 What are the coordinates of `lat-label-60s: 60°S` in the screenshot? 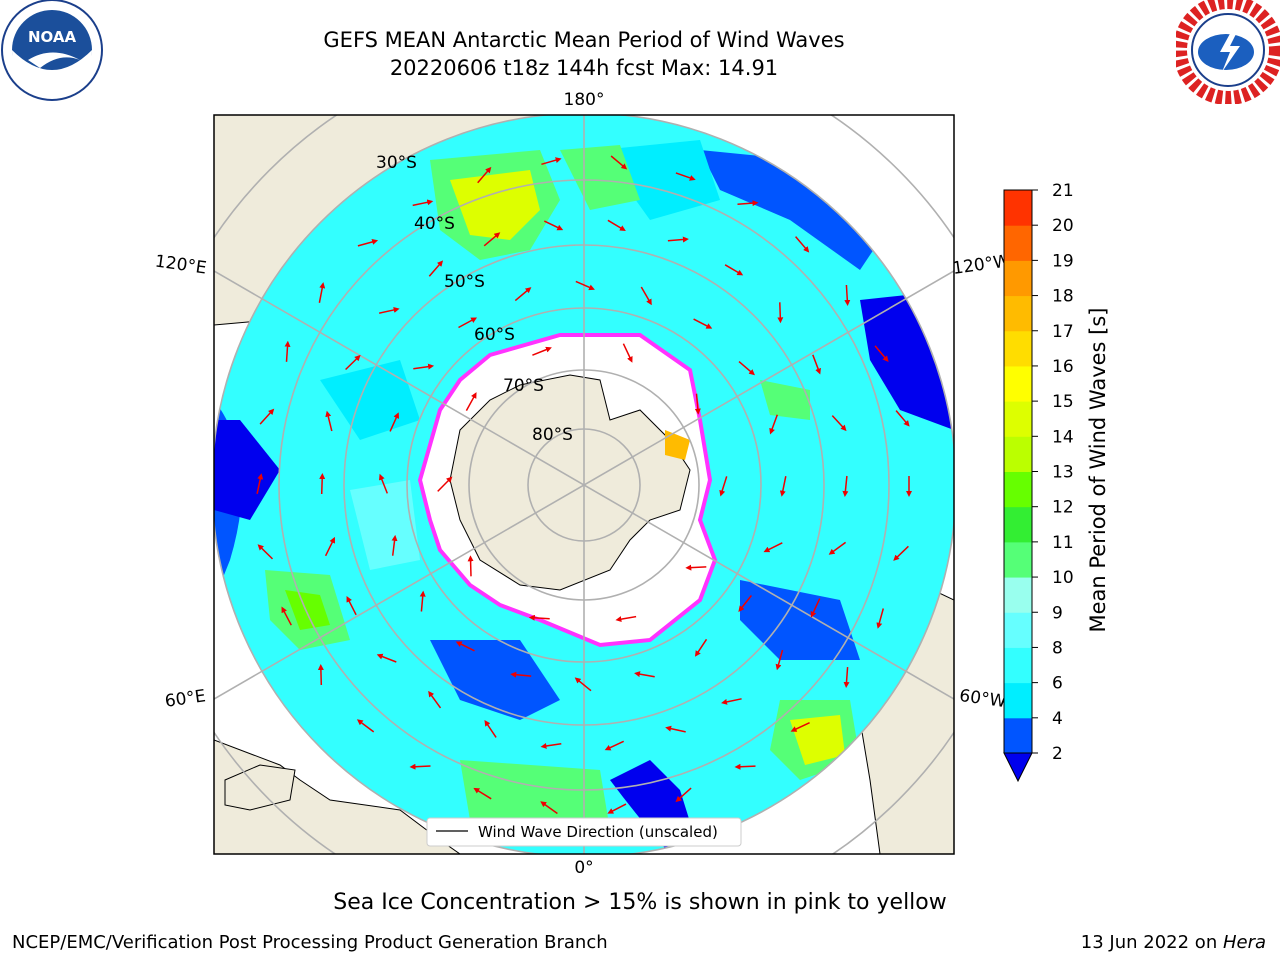 It's located at (494, 335).